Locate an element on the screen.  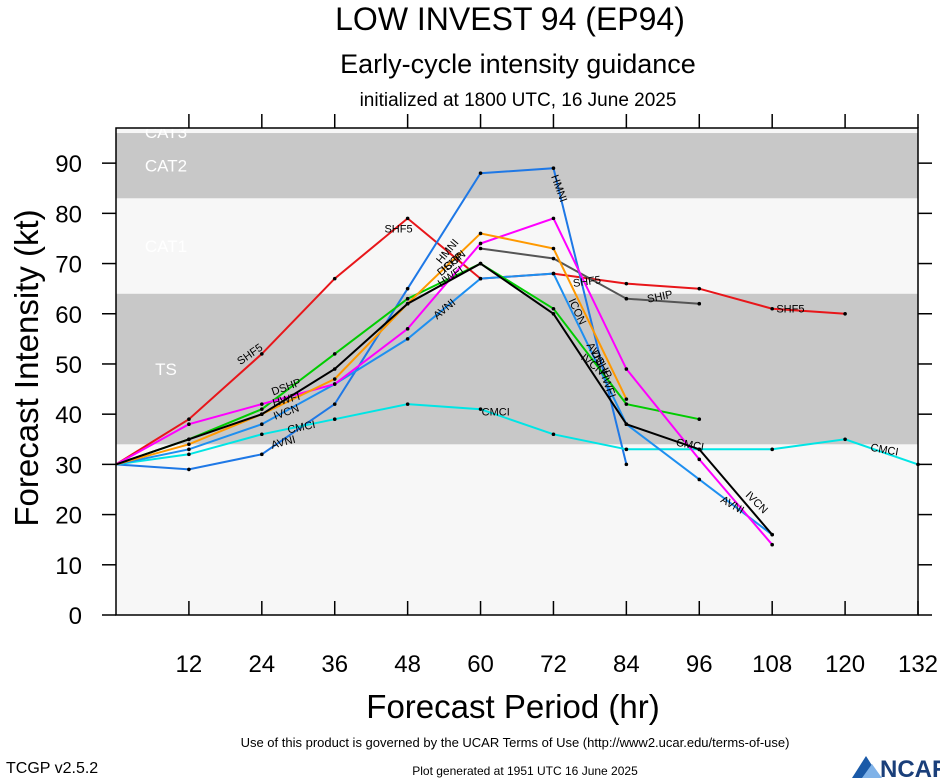
series-line-cmci is located at coordinates (517, 434).